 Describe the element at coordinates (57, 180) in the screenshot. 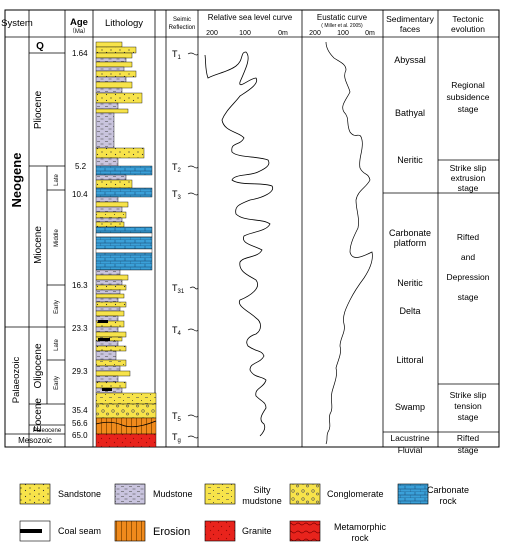

I see `stage-miocene-late: Late` at that location.